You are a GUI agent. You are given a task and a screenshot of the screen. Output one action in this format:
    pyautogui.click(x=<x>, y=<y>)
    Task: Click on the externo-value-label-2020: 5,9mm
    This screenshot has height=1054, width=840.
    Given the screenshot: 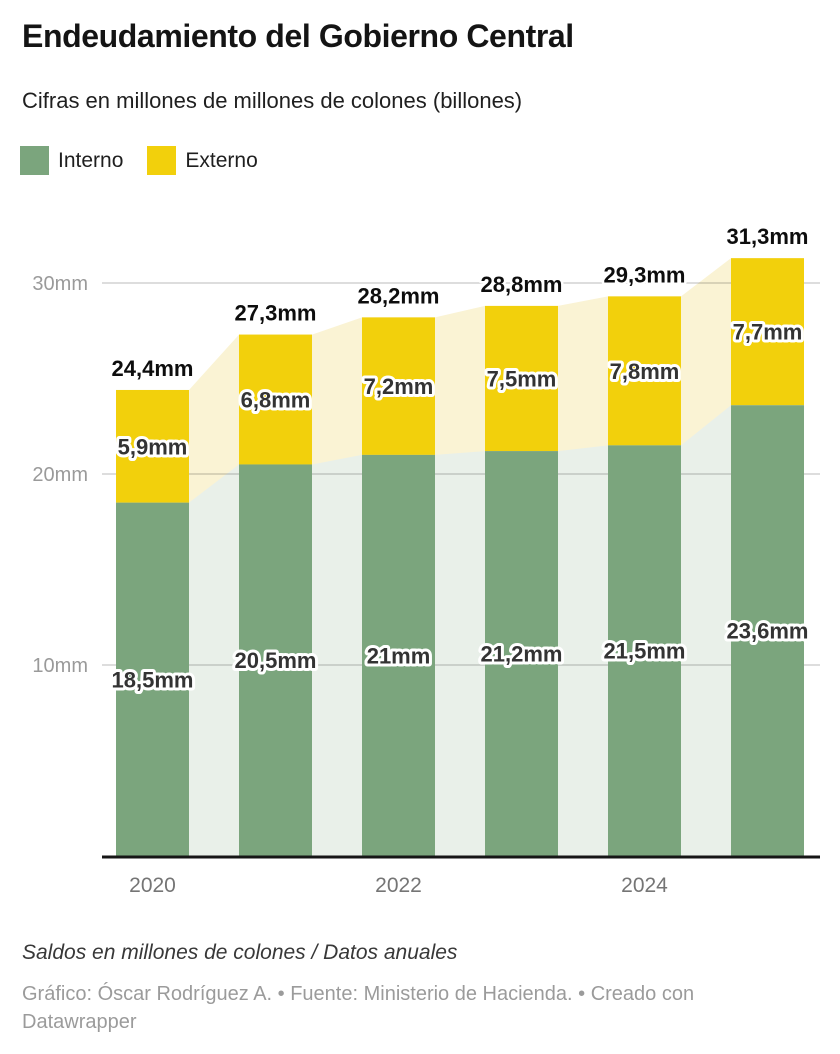 What is the action you would take?
    pyautogui.click(x=153, y=446)
    